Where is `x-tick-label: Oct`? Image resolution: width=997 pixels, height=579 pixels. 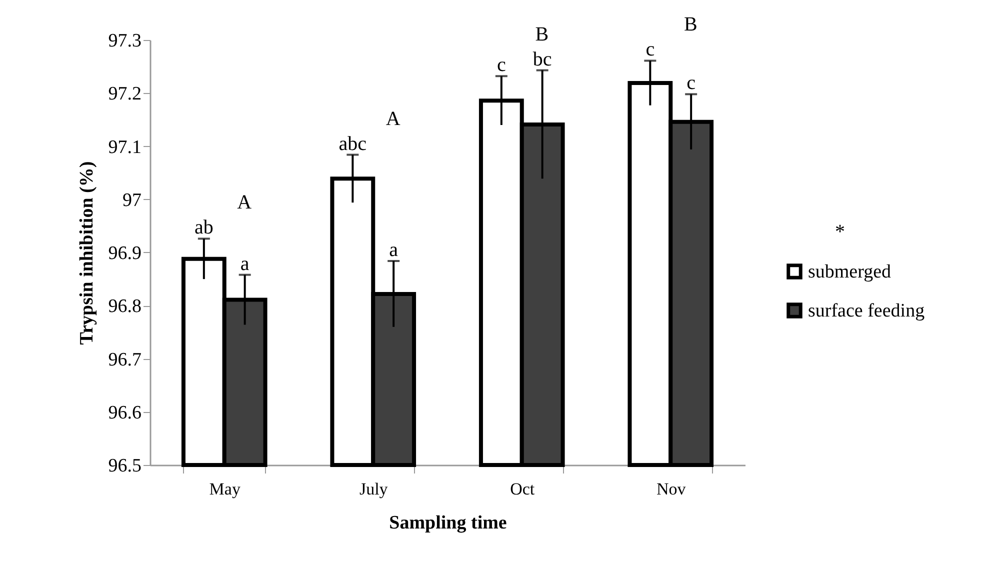
x-tick-label: Oct is located at coordinates (522, 489).